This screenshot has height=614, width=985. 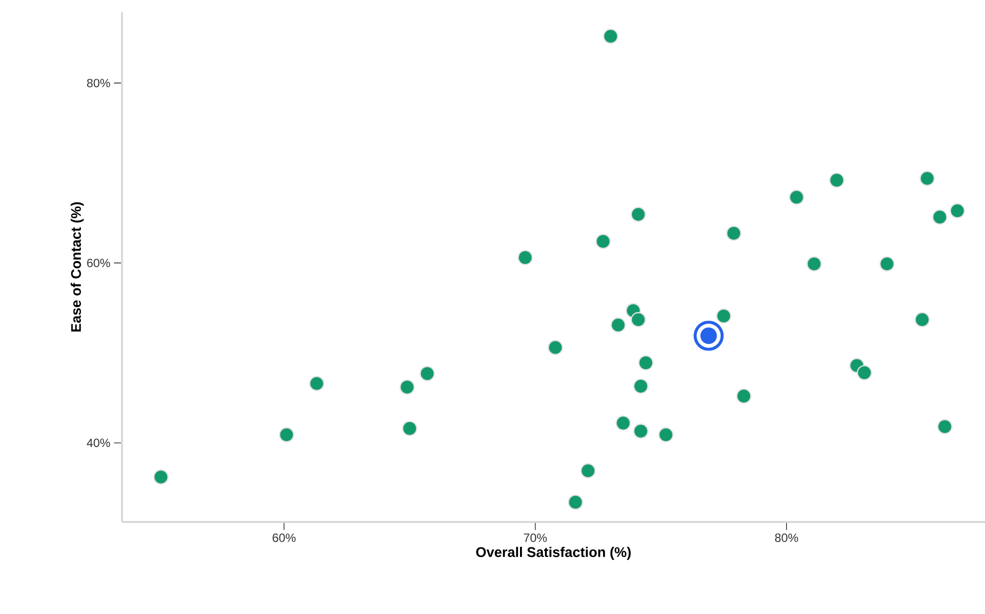 What do you see at coordinates (284, 538) in the screenshot?
I see `x-tick-label: 60%` at bounding box center [284, 538].